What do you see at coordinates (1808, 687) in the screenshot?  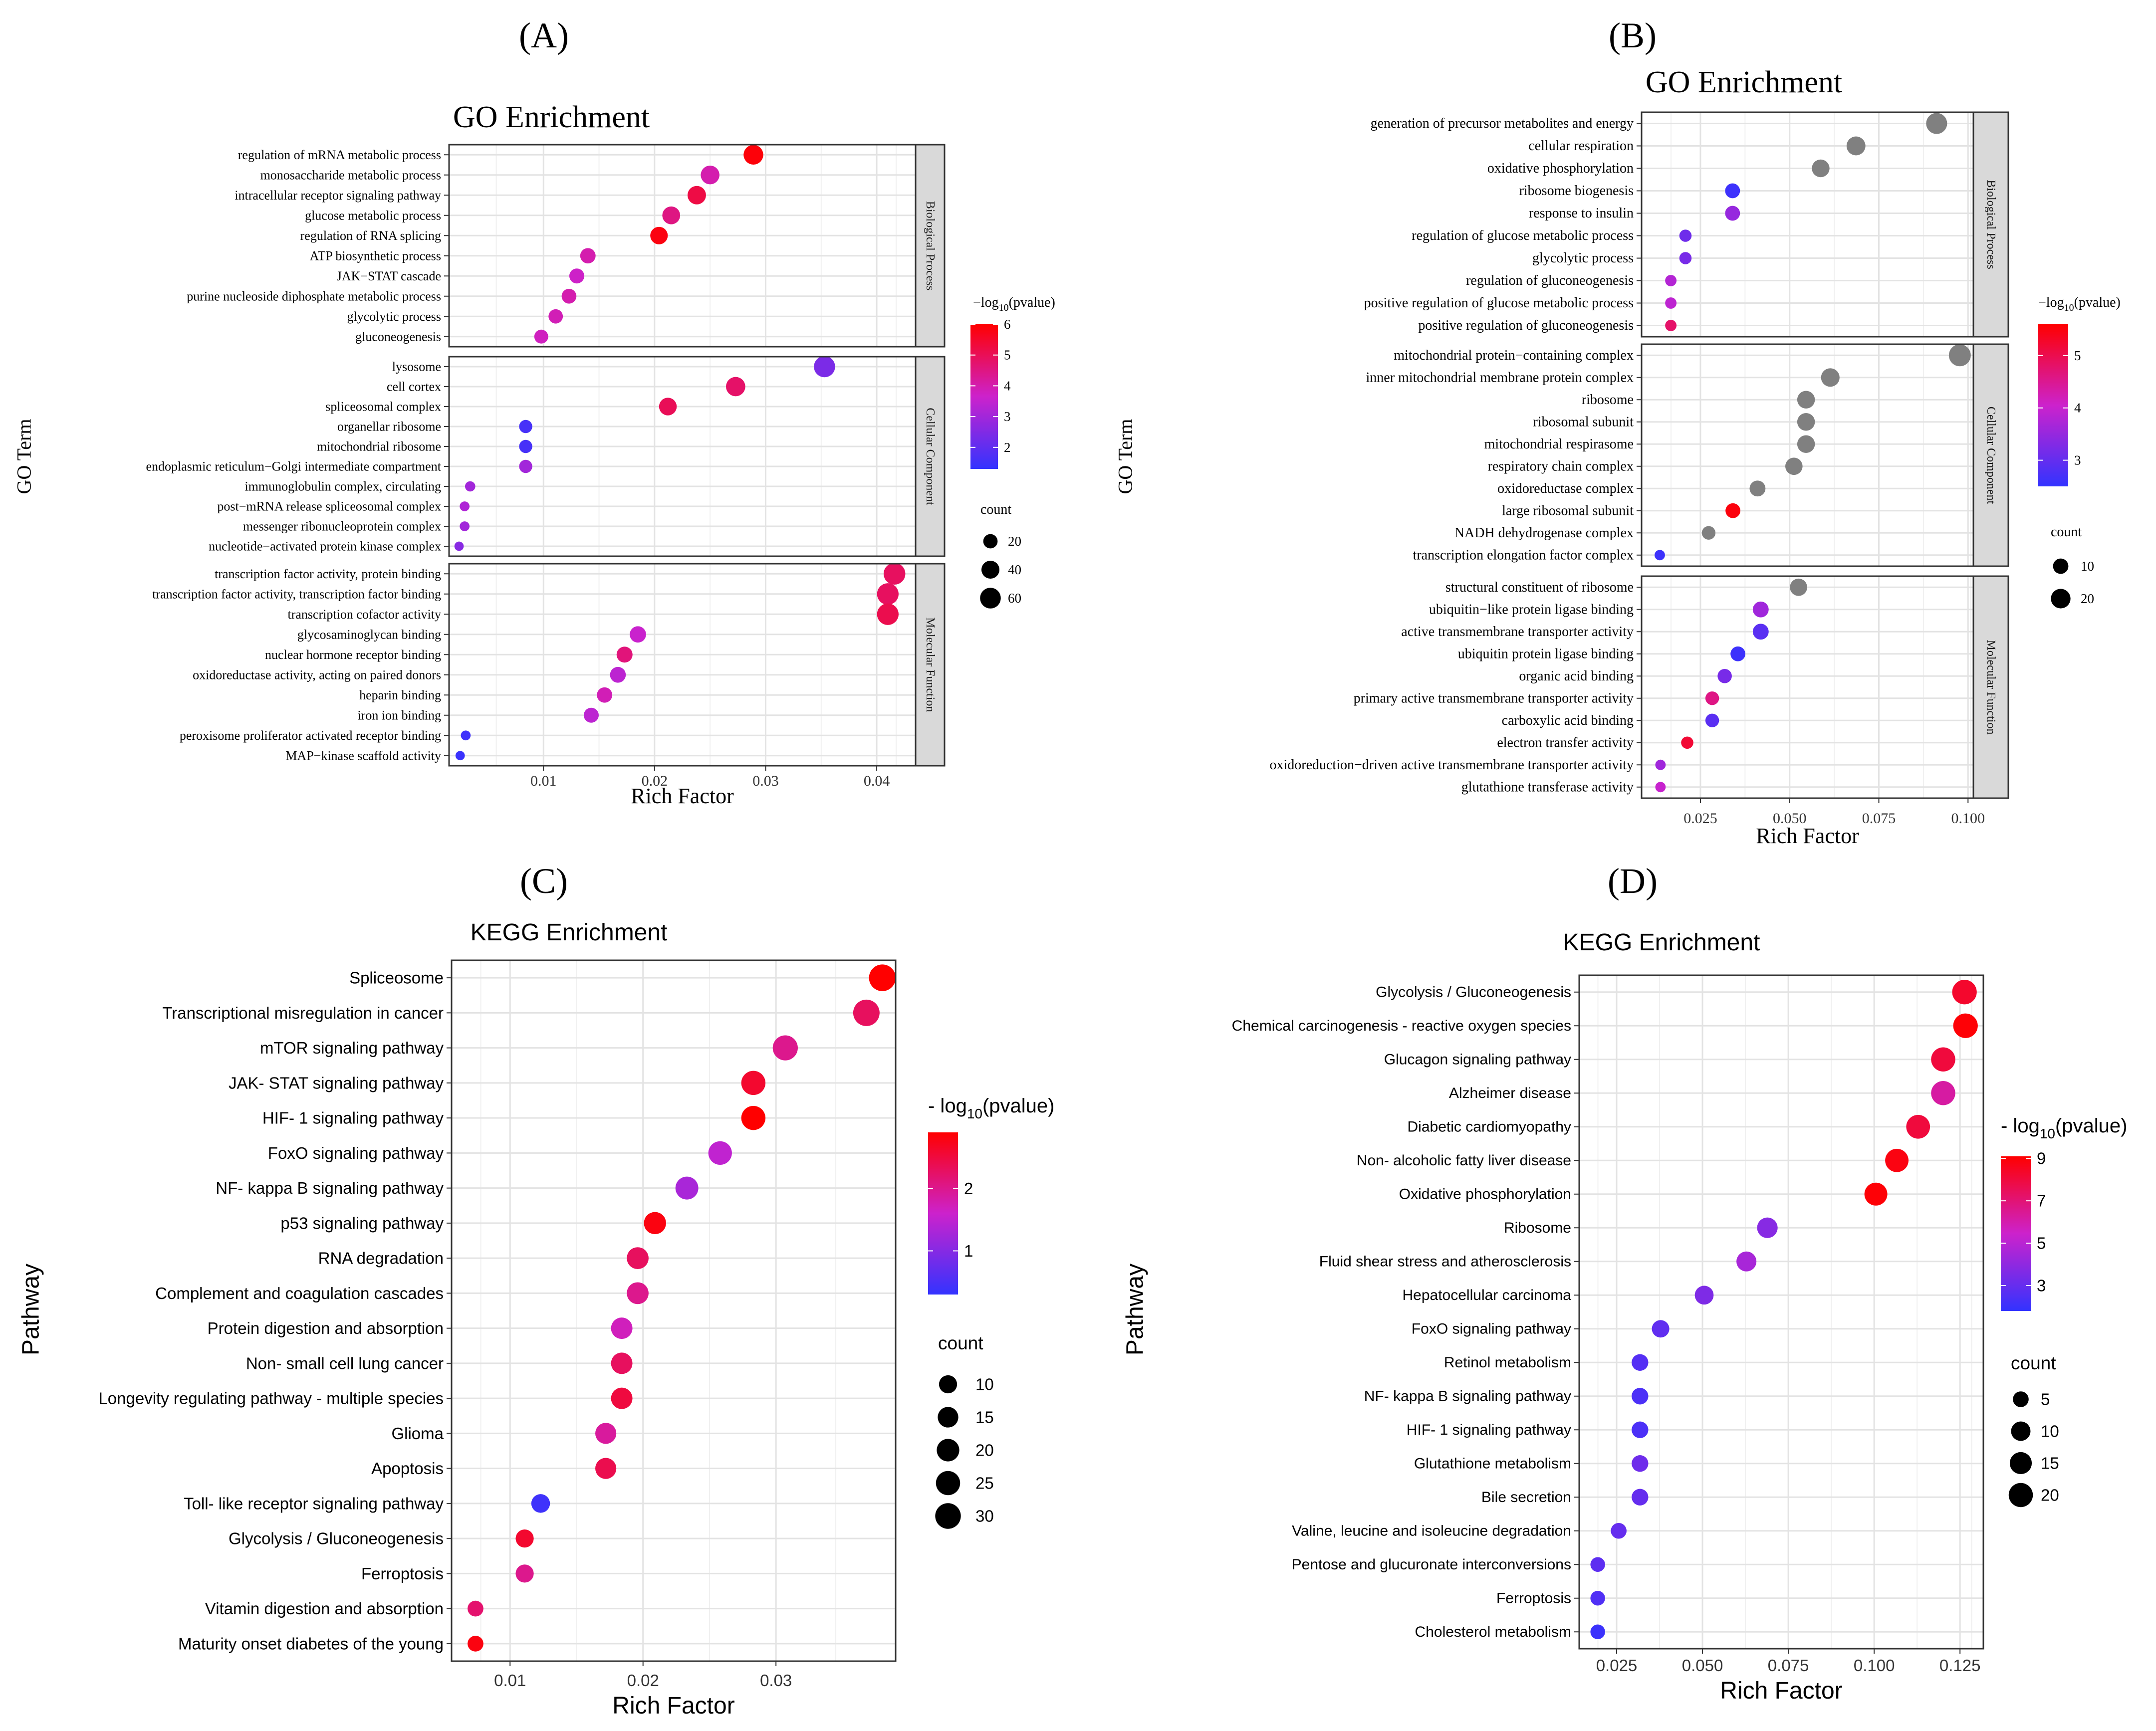 I see `plot-area` at bounding box center [1808, 687].